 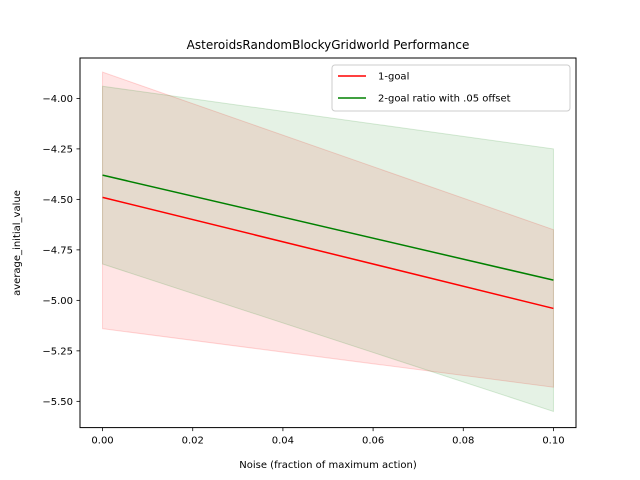 I want to click on legend: 1-goal 2-goal ratio with .05 offset, so click(x=451, y=88).